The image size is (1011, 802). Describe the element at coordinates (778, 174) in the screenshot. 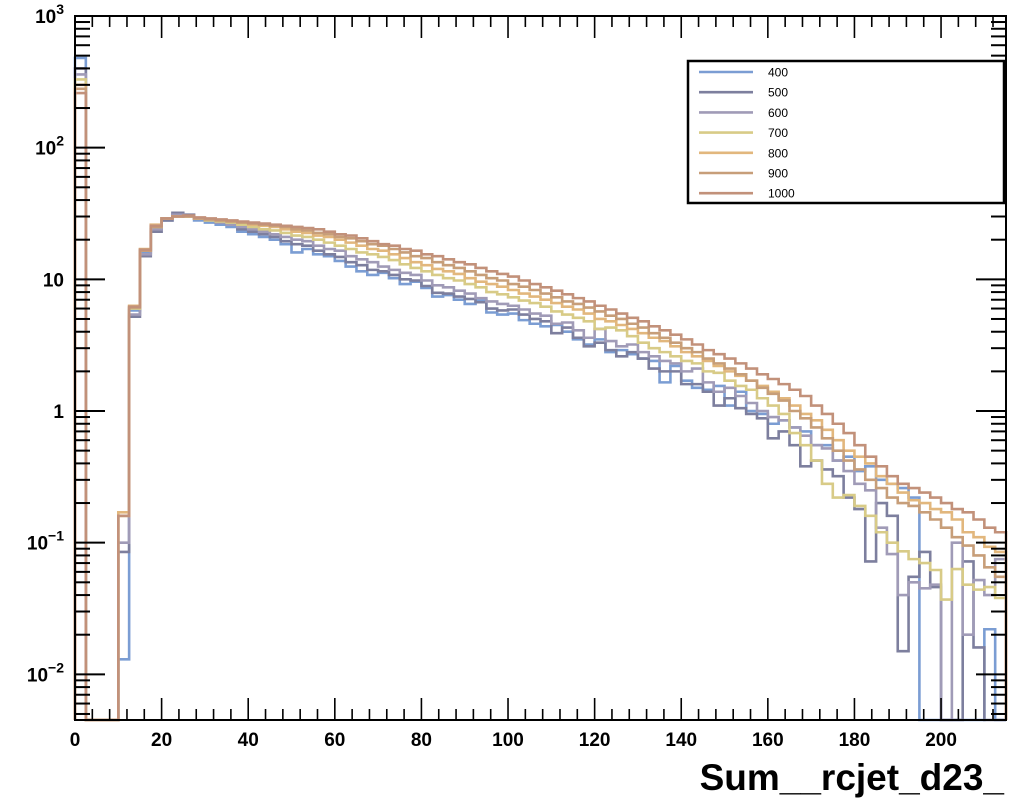

I see `legend-label: 900` at that location.